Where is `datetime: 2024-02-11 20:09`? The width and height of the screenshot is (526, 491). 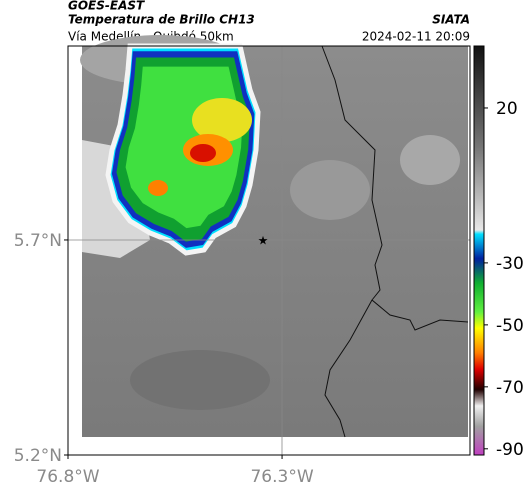
datetime: 2024-02-11 20:09 is located at coordinates (416, 37).